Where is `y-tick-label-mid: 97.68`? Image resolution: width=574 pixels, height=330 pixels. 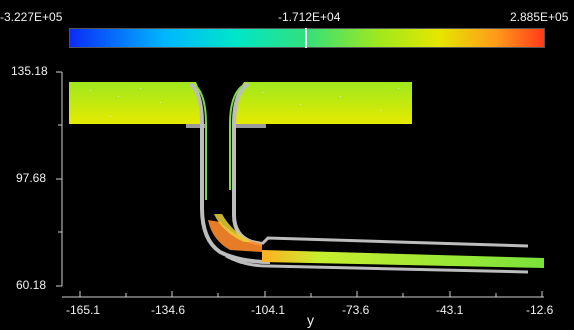
y-tick-label-mid: 97.68 is located at coordinates (31, 178).